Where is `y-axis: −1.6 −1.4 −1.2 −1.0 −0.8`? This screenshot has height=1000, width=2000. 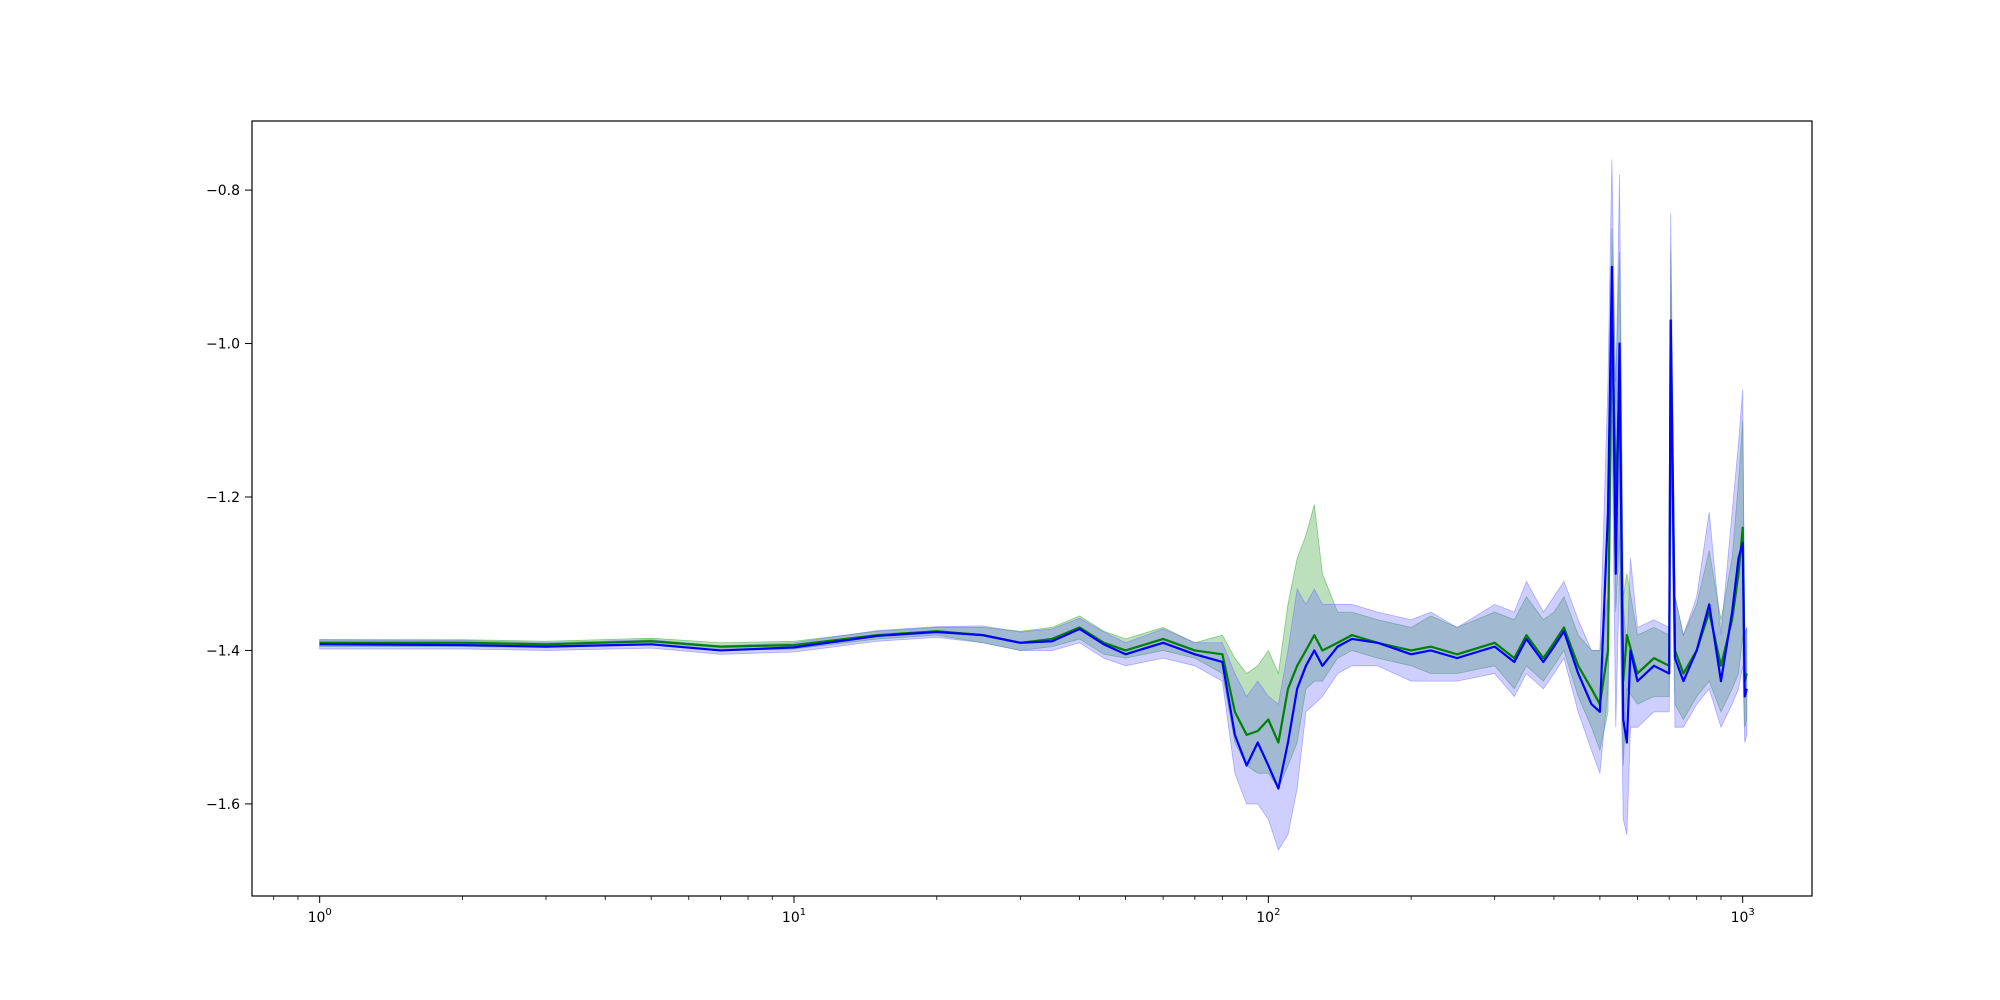 y-axis: −1.6 −1.4 −1.2 −1.0 −0.8 is located at coordinates (229, 498).